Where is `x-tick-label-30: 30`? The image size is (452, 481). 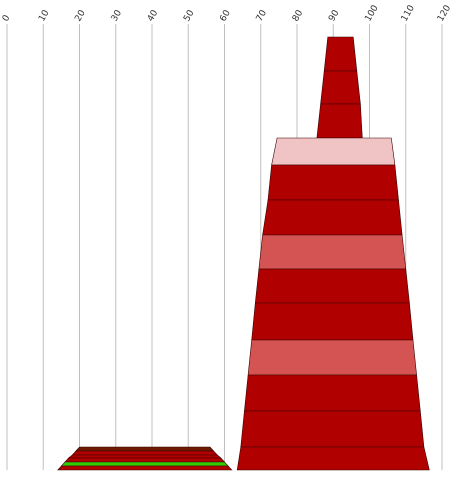
x-tick-label-30: 30 is located at coordinates (117, 15).